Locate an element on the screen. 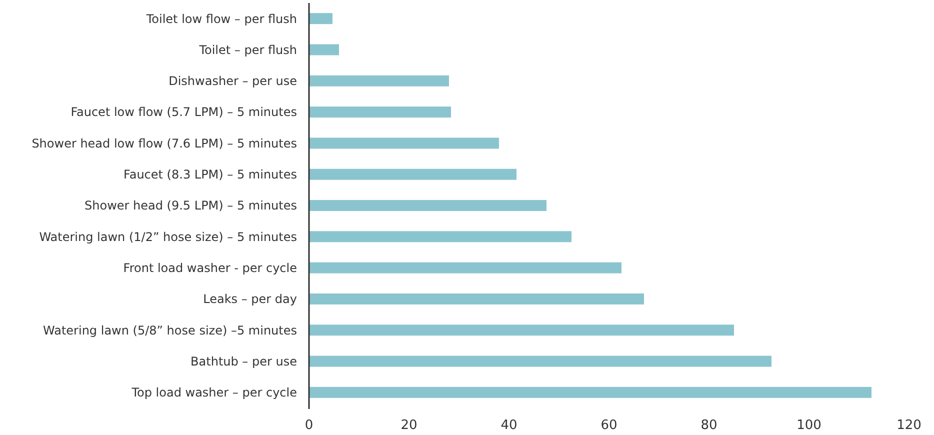  y-tick-label: Watering lawn (5/8” hose size) –5 minutes is located at coordinates (170, 330).